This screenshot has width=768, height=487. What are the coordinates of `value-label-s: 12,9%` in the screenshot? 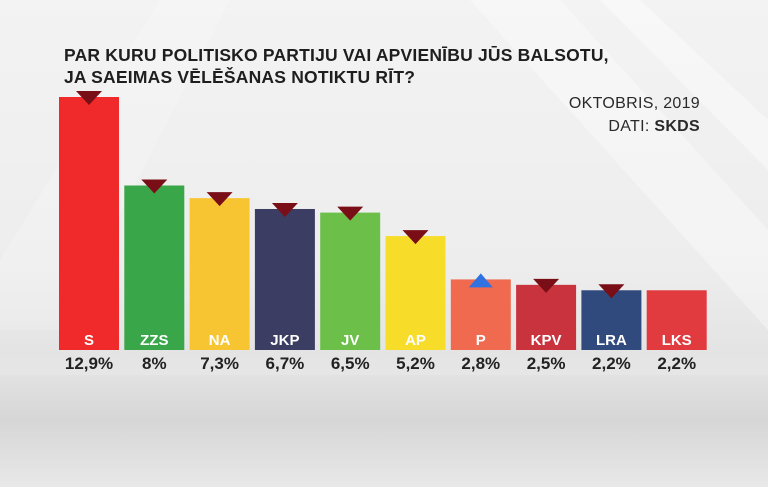 It's located at (89, 363).